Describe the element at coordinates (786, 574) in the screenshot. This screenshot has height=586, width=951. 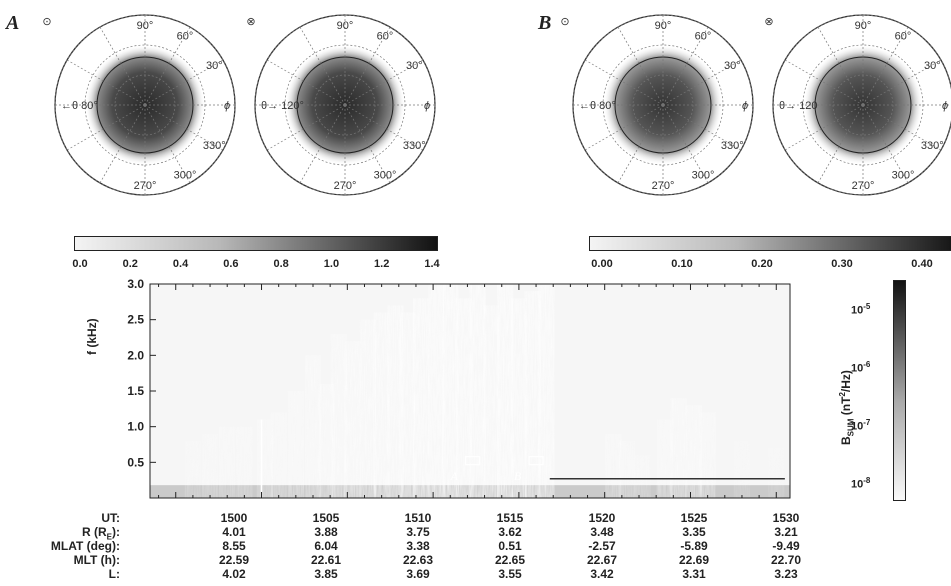
I see `ephemeris-value: 3.23` at that location.